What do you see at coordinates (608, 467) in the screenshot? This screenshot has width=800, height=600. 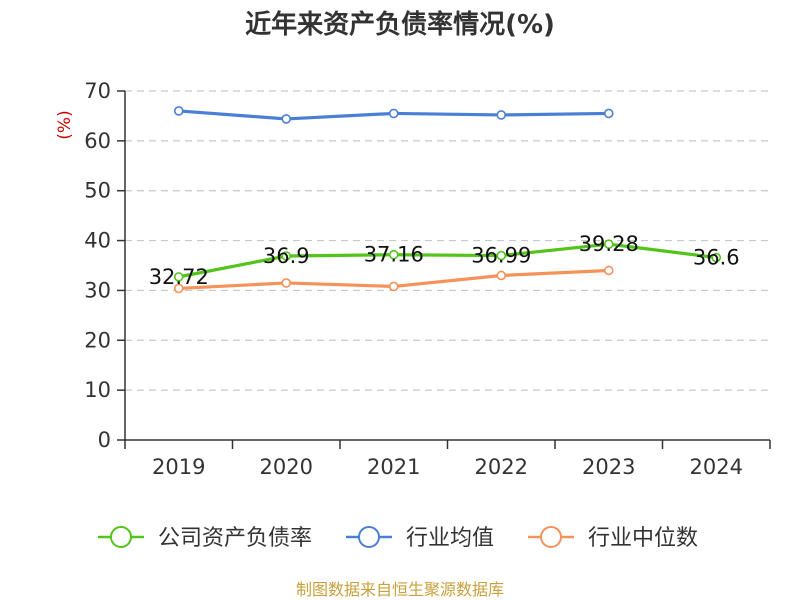 I see `x-tick-label: 2023` at bounding box center [608, 467].